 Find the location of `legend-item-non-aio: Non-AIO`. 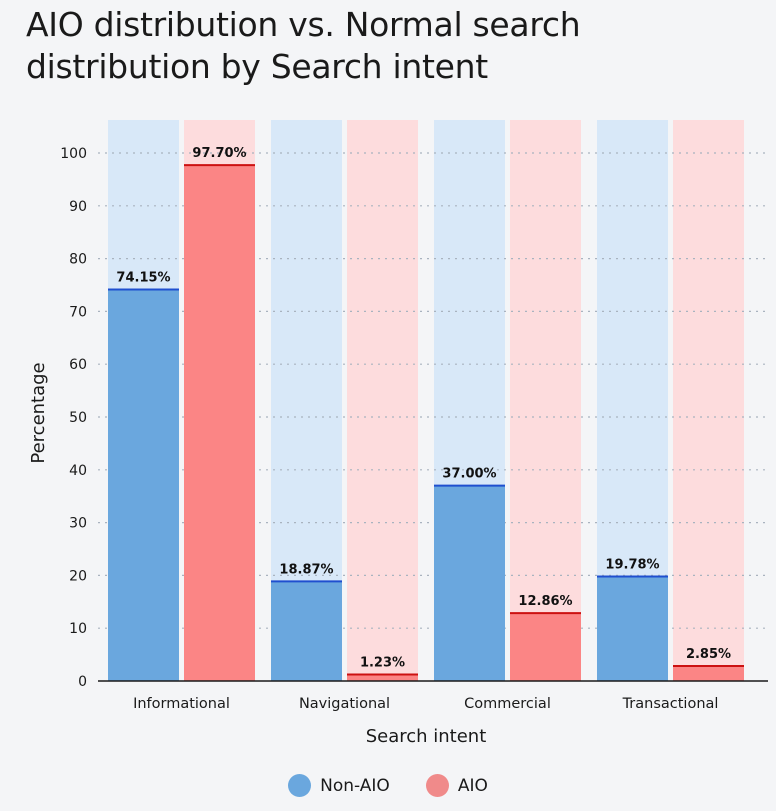

legend-item-non-aio: Non-AIO is located at coordinates (339, 785).